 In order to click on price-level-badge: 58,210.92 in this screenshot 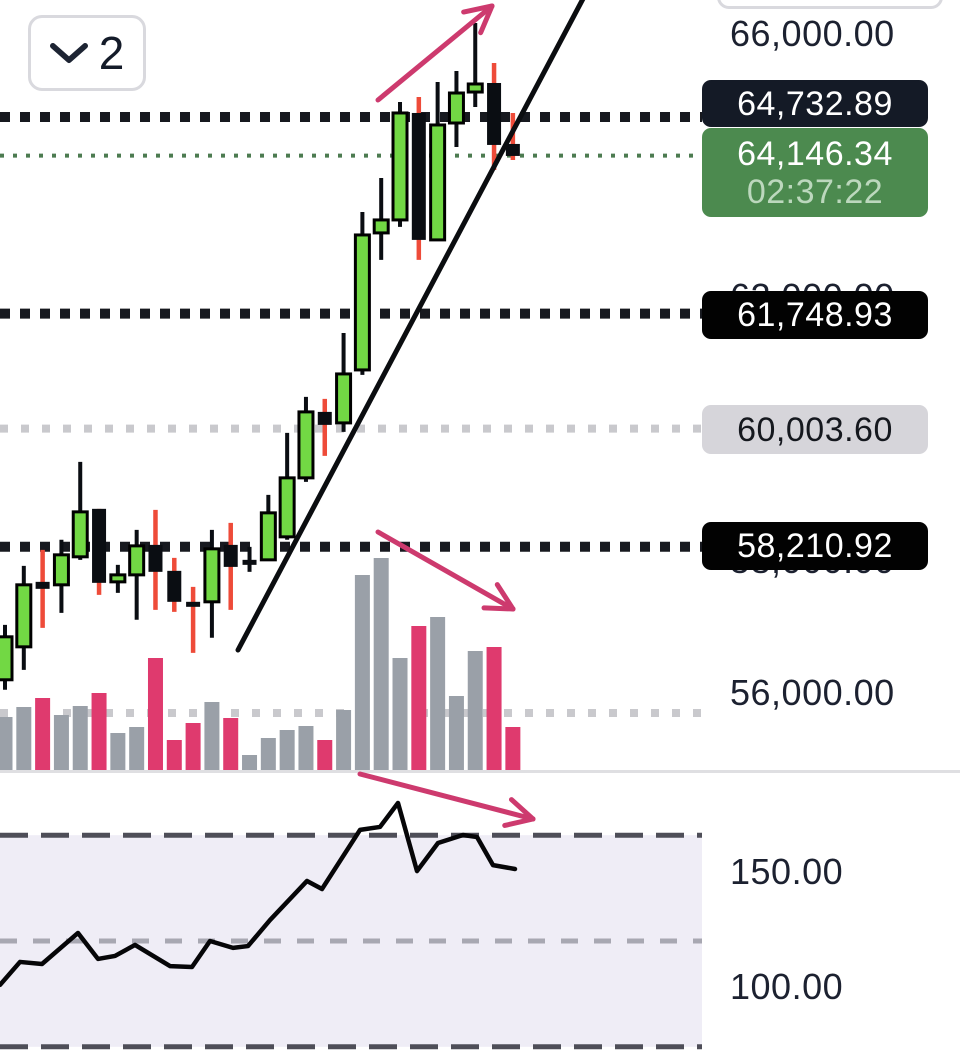, I will do `click(815, 546)`.